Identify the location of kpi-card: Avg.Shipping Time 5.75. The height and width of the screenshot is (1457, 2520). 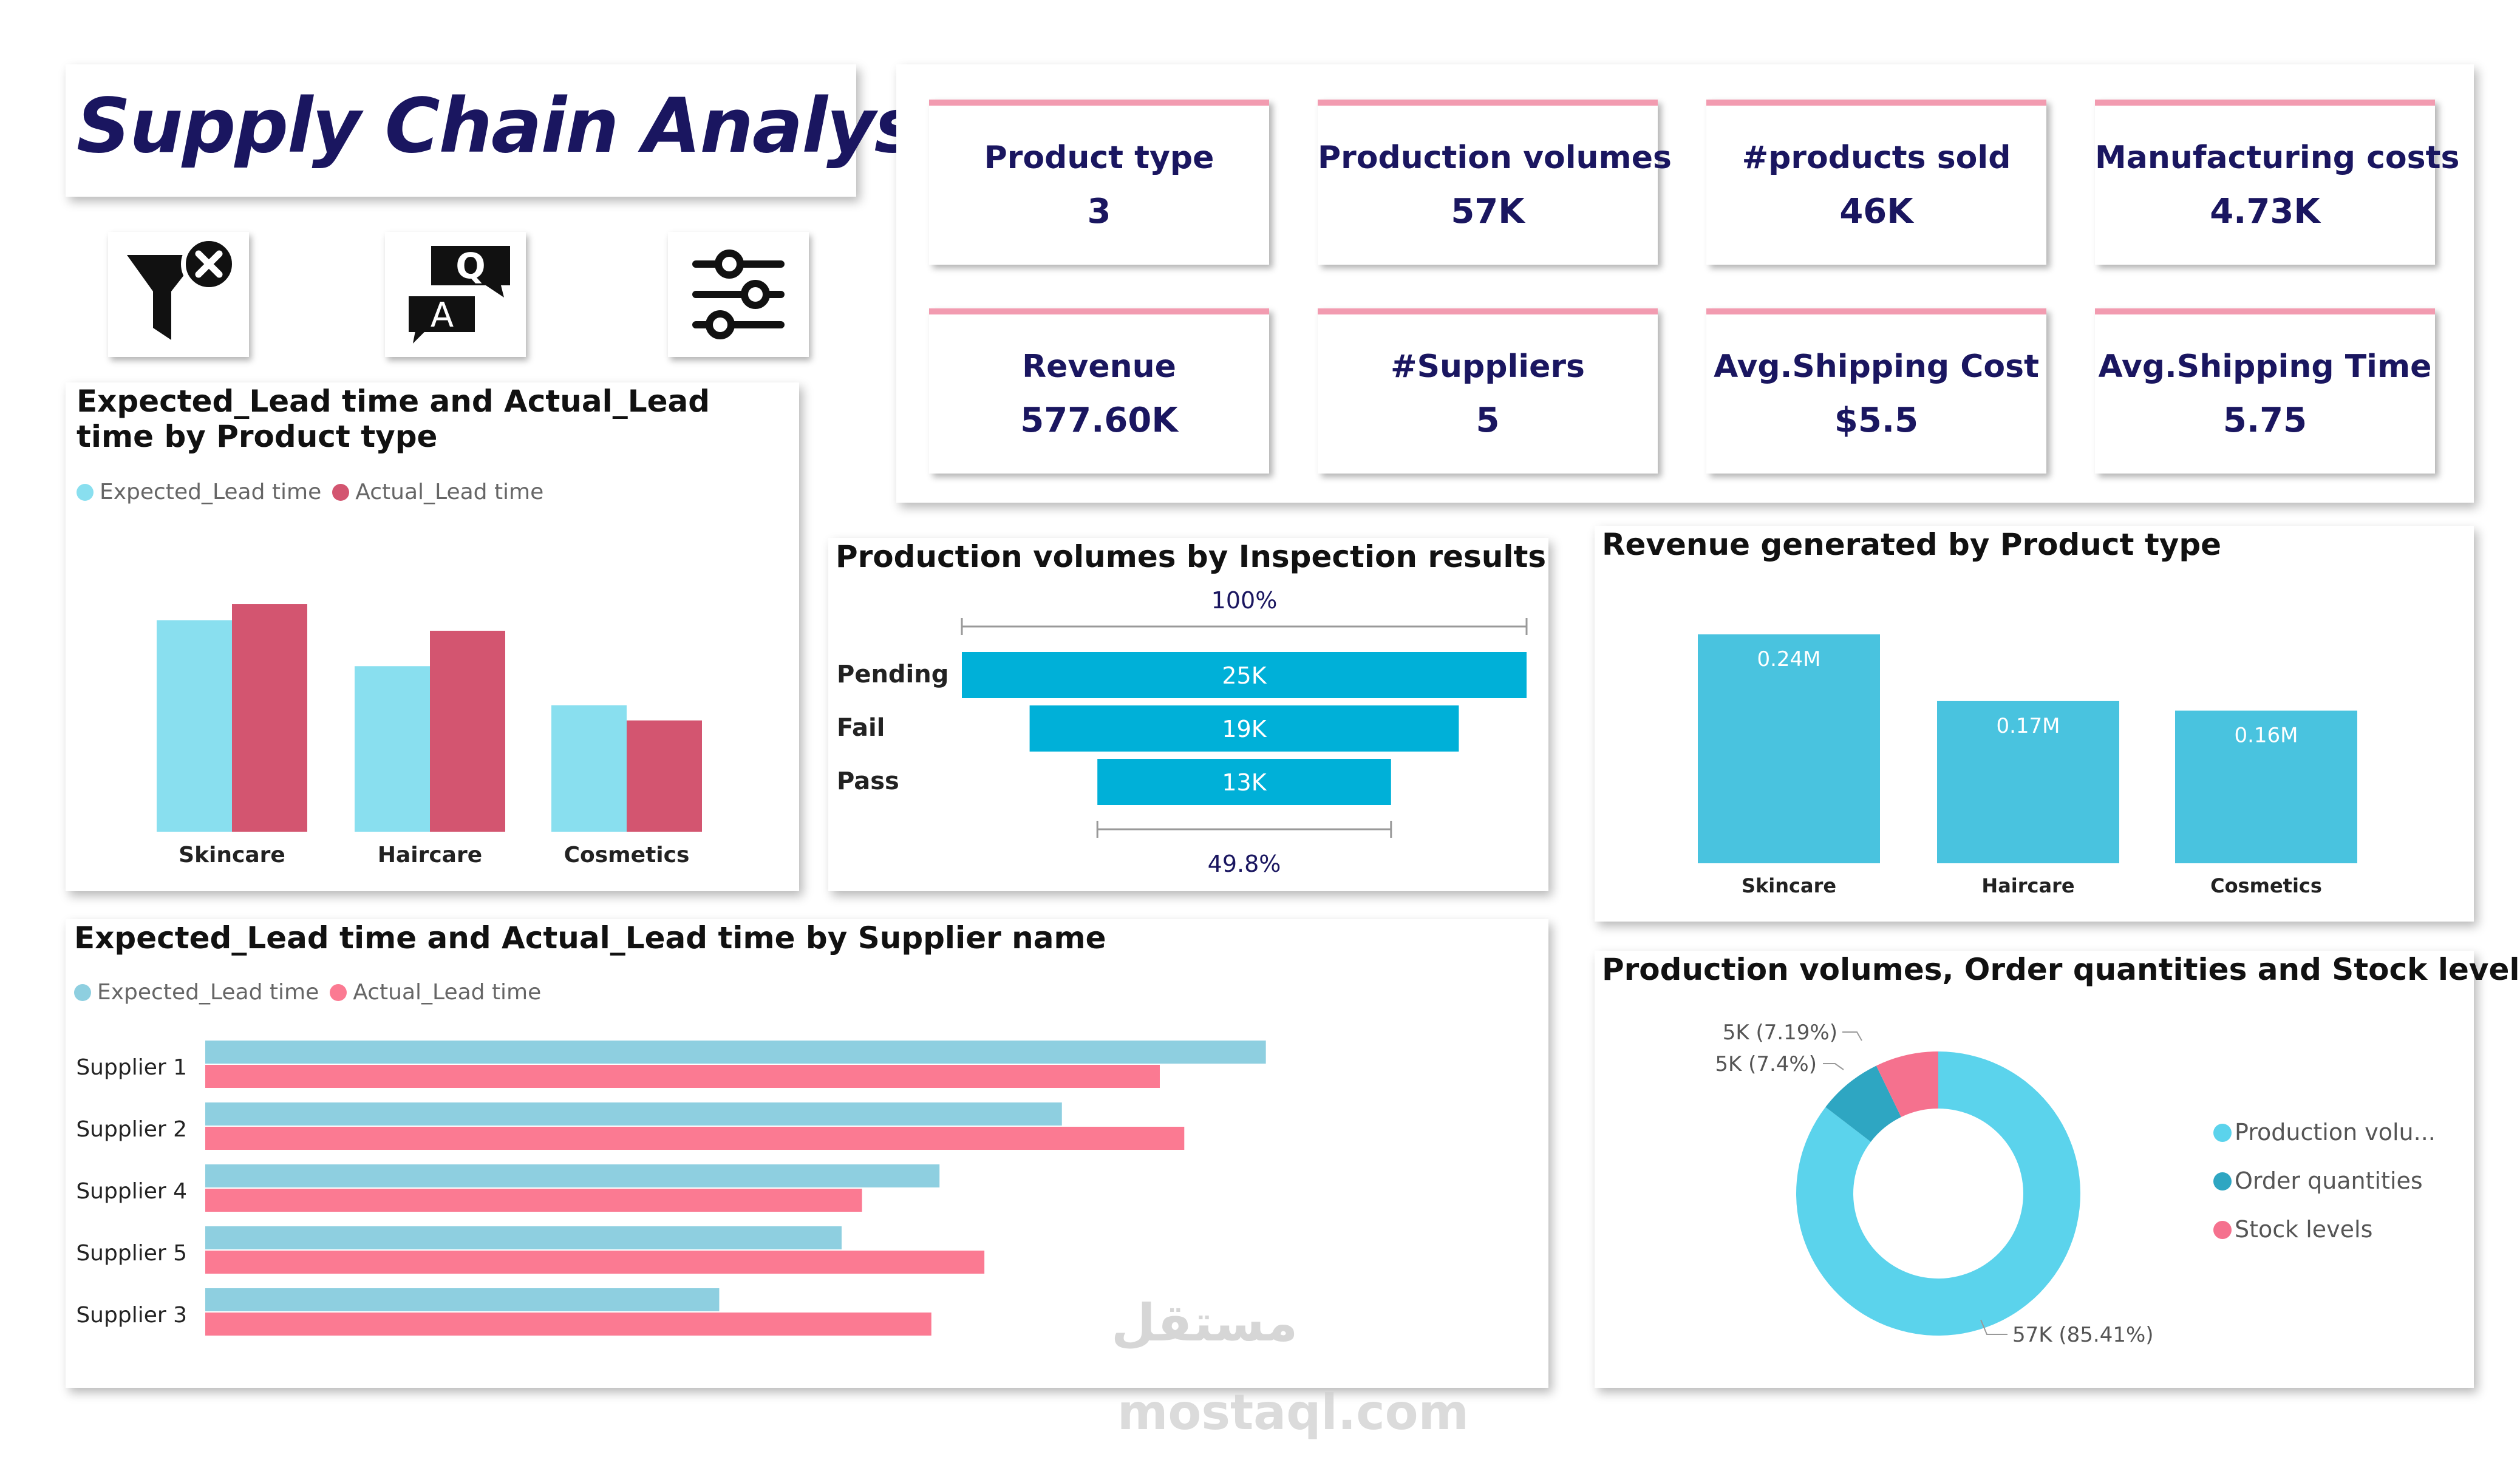
(2265, 391).